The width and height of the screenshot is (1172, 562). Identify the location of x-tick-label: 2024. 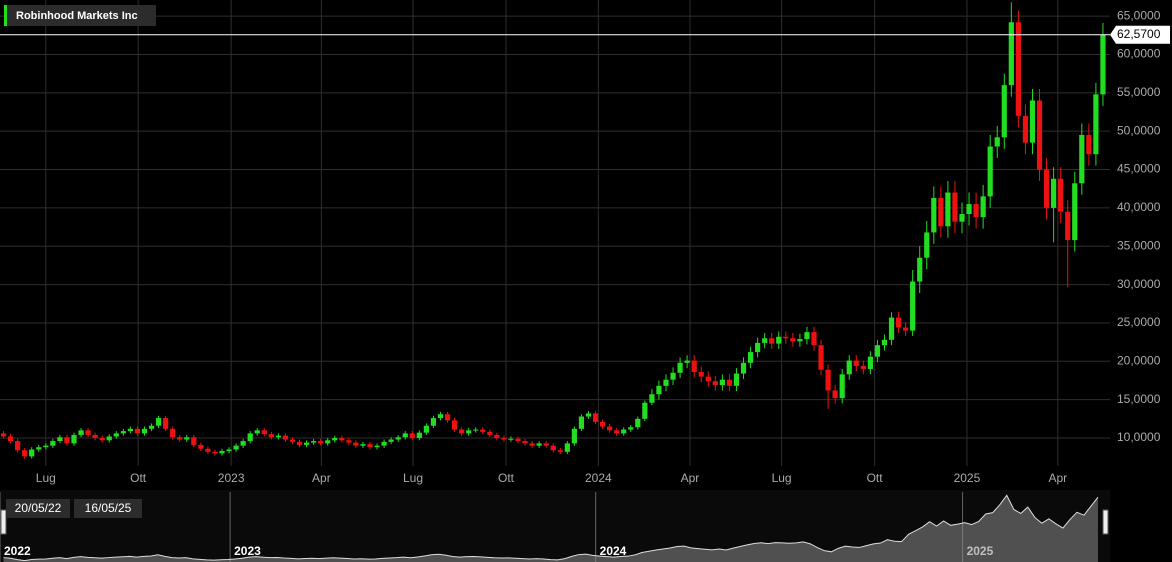
(598, 478).